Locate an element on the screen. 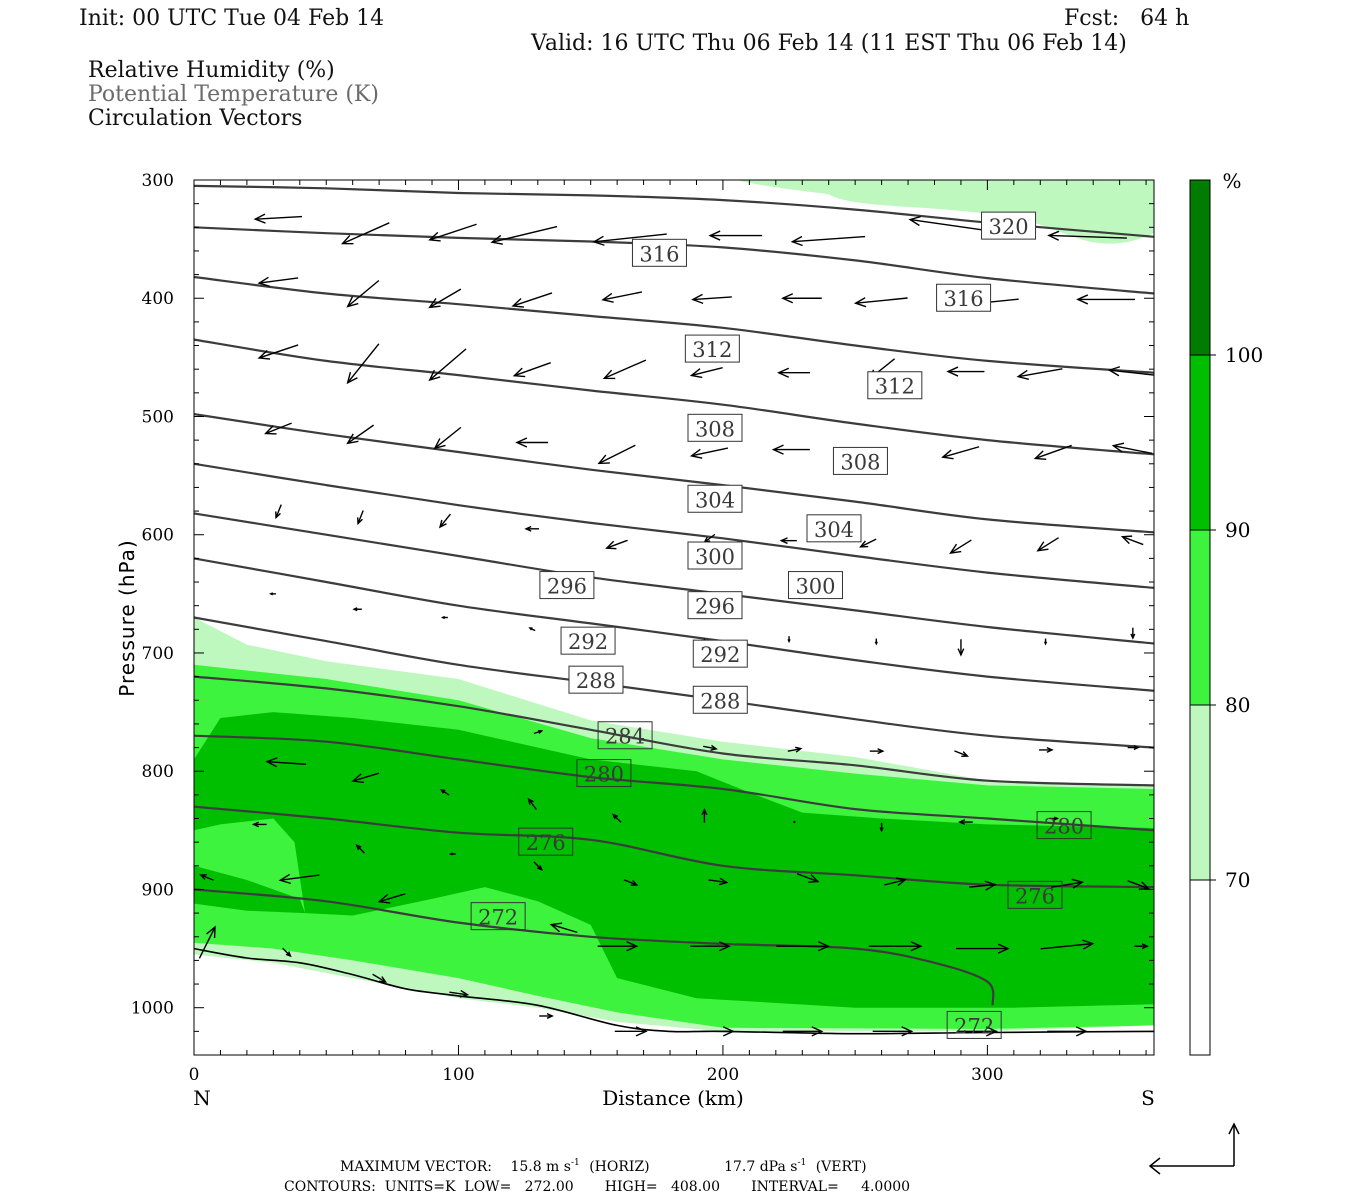  colorbar: % 70 80 90 100 is located at coordinates (1226, 612).